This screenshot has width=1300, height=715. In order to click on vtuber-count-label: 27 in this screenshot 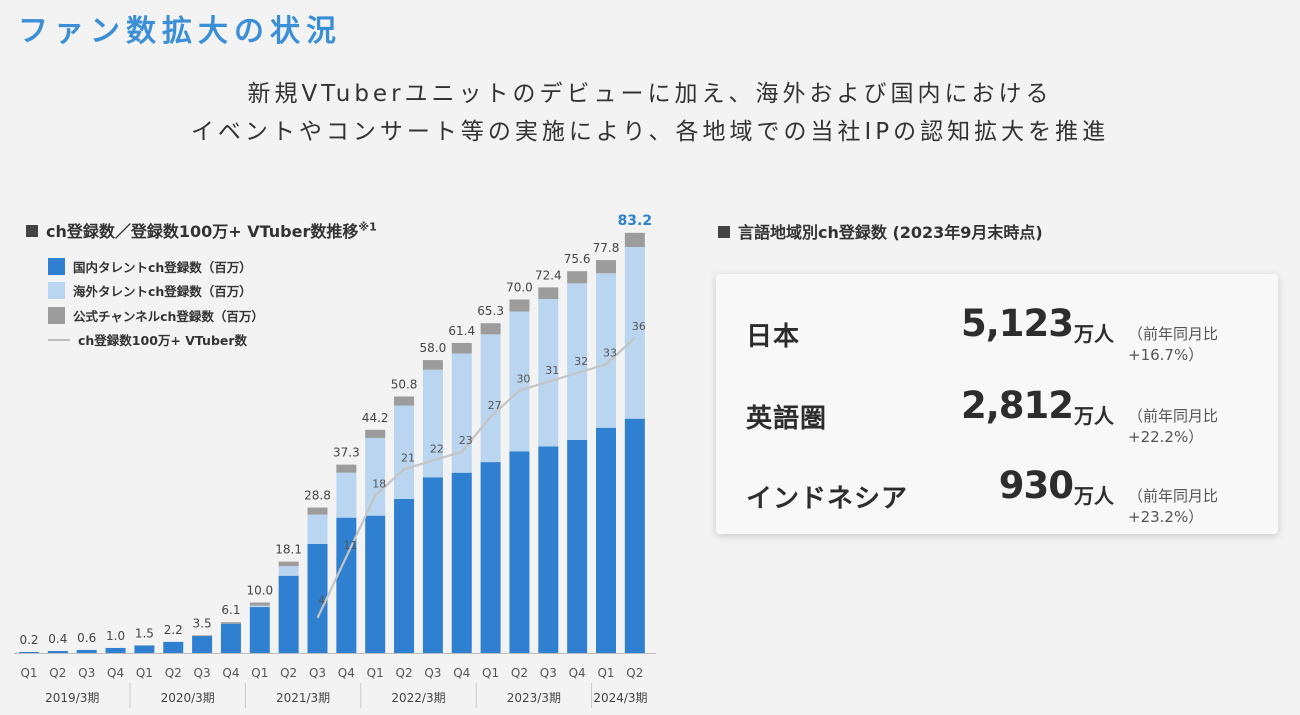, I will do `click(495, 405)`.